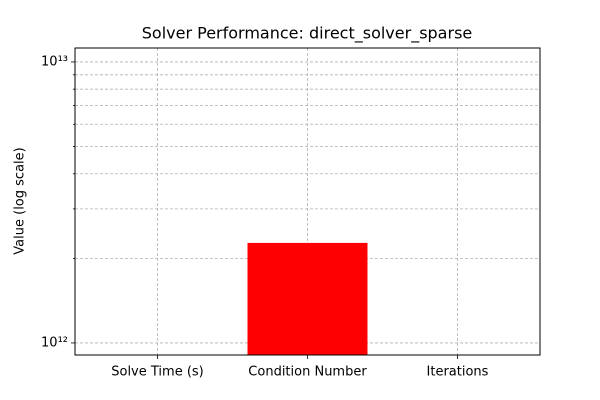 The image size is (600, 400). I want to click on x-tick-label: Condition Number, so click(307, 372).